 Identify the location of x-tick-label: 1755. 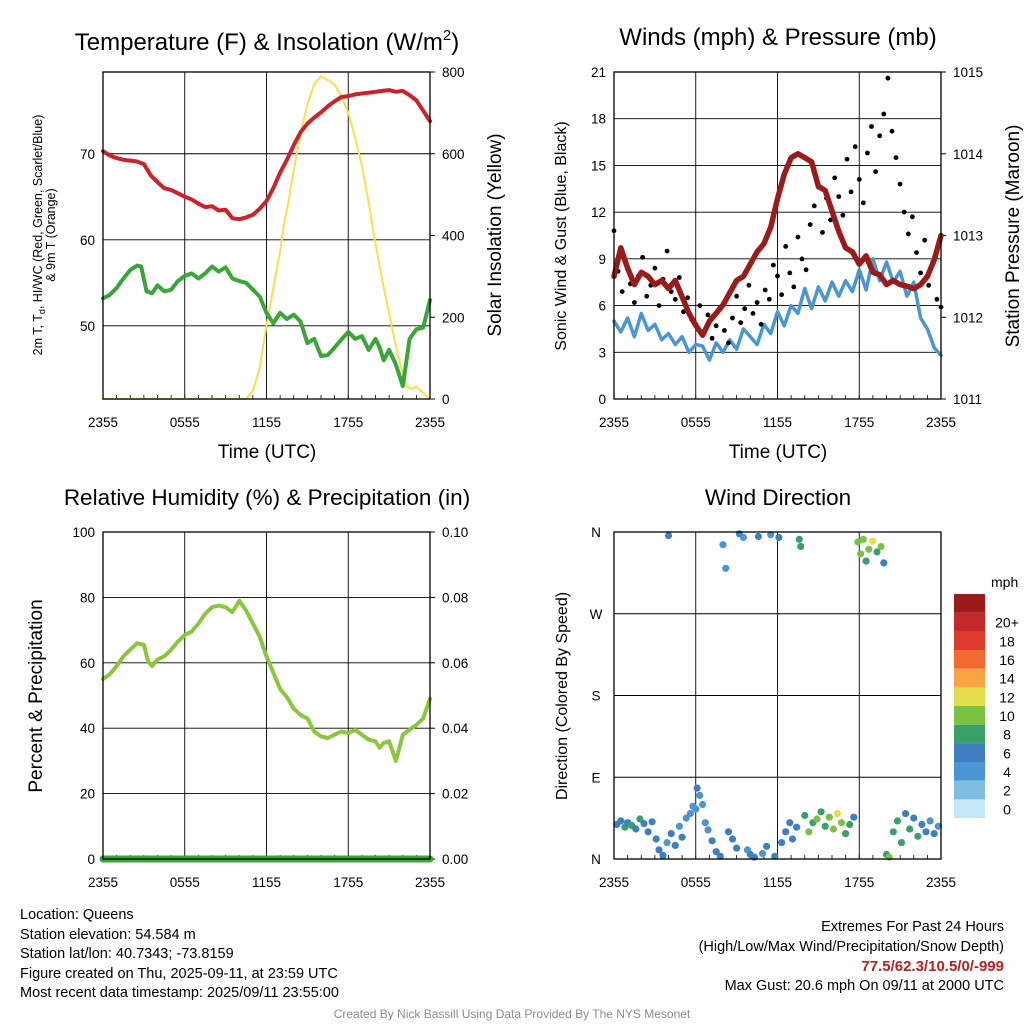
(348, 882).